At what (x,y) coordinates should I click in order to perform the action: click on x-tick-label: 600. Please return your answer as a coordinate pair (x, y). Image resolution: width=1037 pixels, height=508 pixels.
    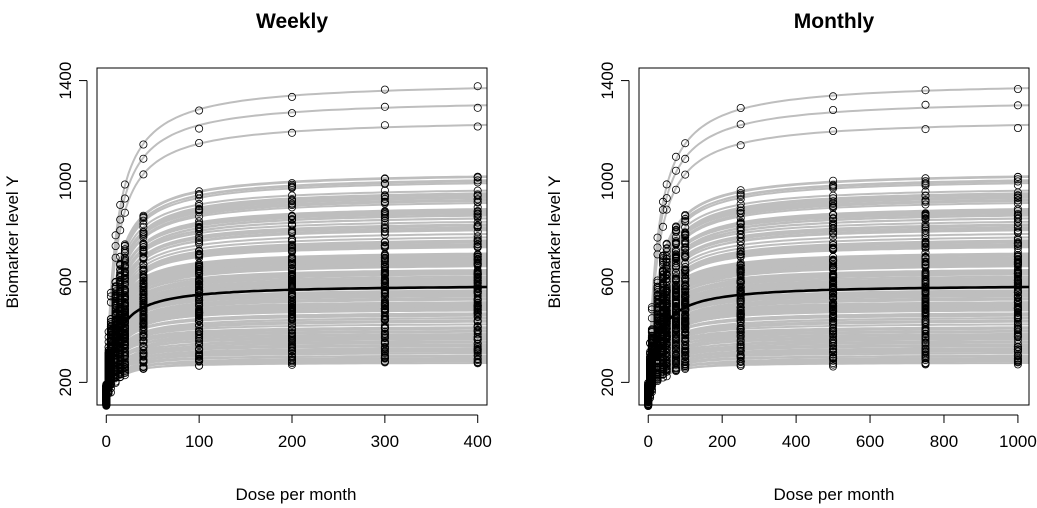
    Looking at the image, I should click on (870, 441).